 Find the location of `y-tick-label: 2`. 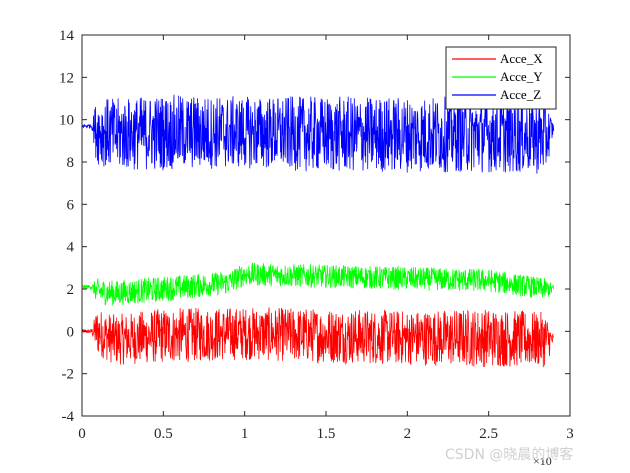

y-tick-label: 2 is located at coordinates (71, 290).